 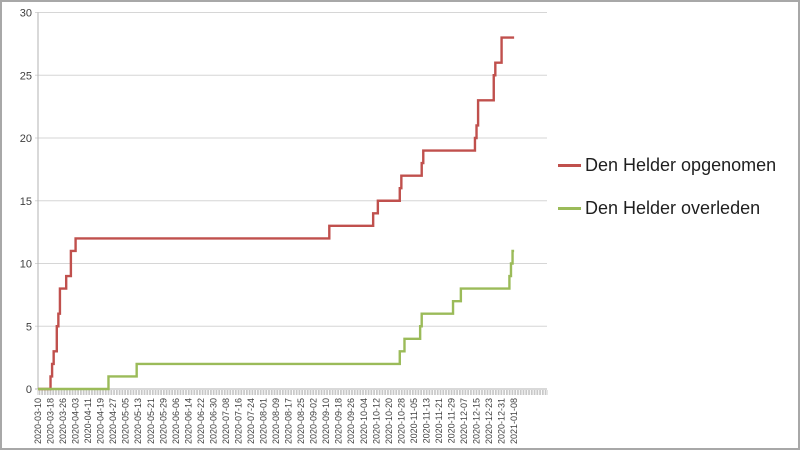 I want to click on x-tick-label: 2020-10-28, so click(x=401, y=421).